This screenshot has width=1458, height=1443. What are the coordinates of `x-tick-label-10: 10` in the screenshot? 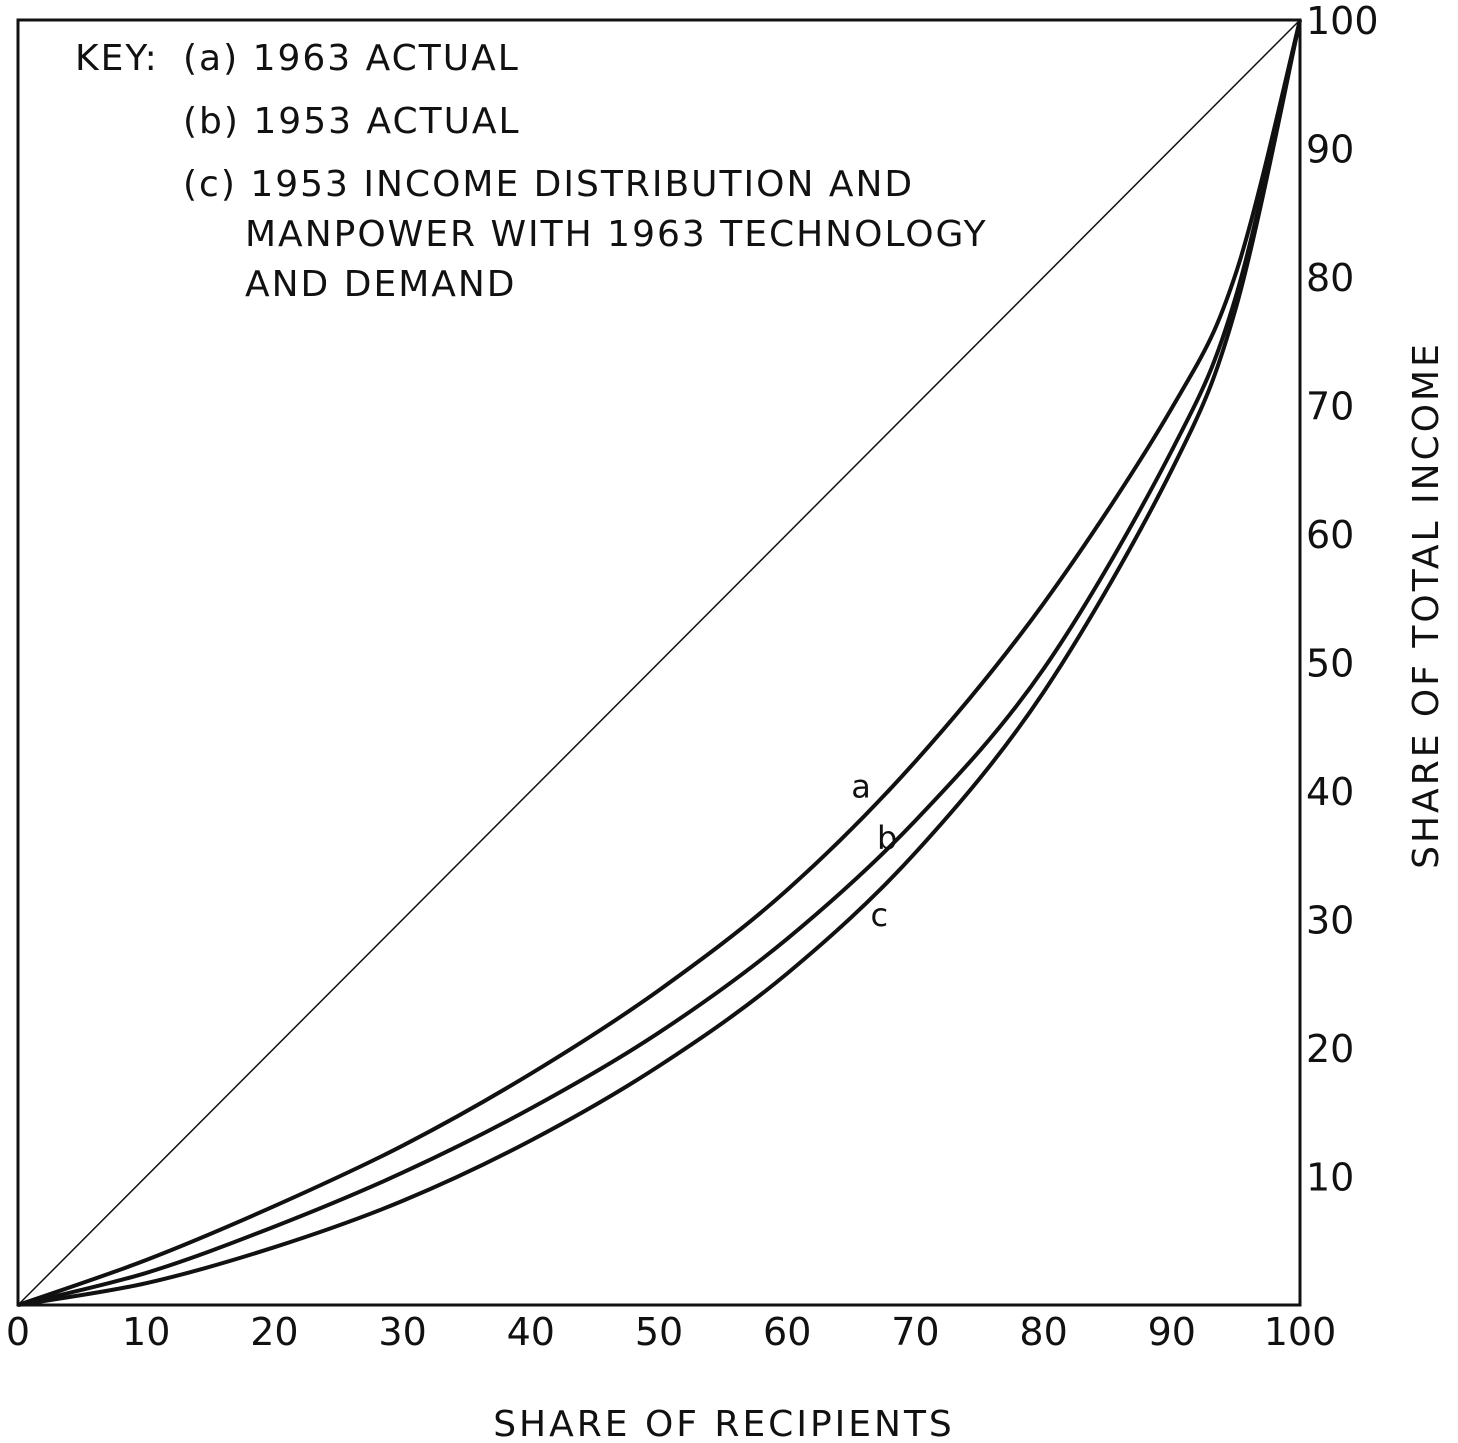 It's located at (146, 1332).